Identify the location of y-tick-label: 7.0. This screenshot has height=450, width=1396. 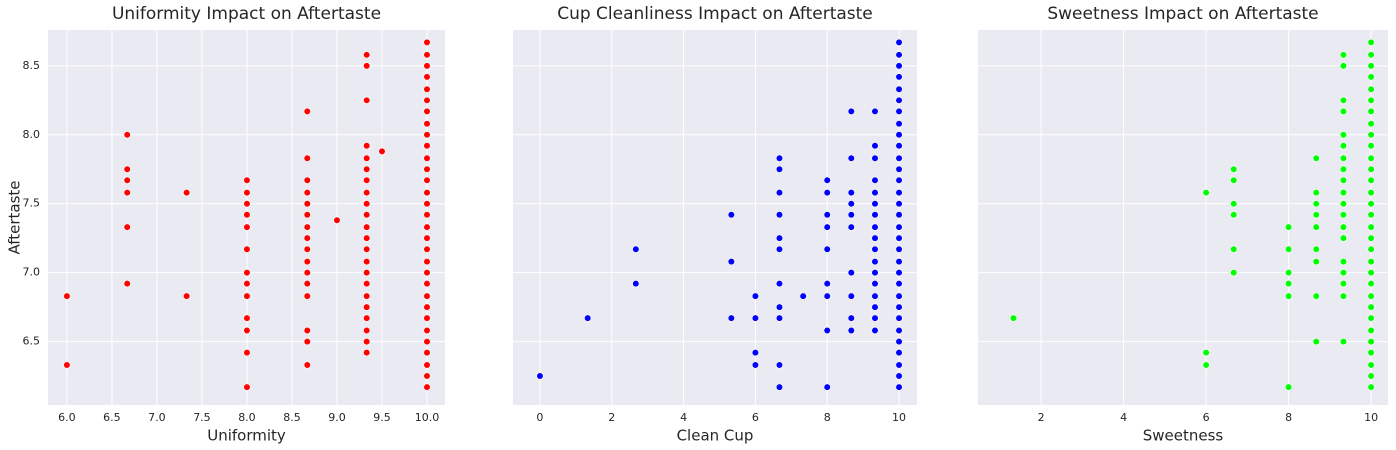
(32, 272).